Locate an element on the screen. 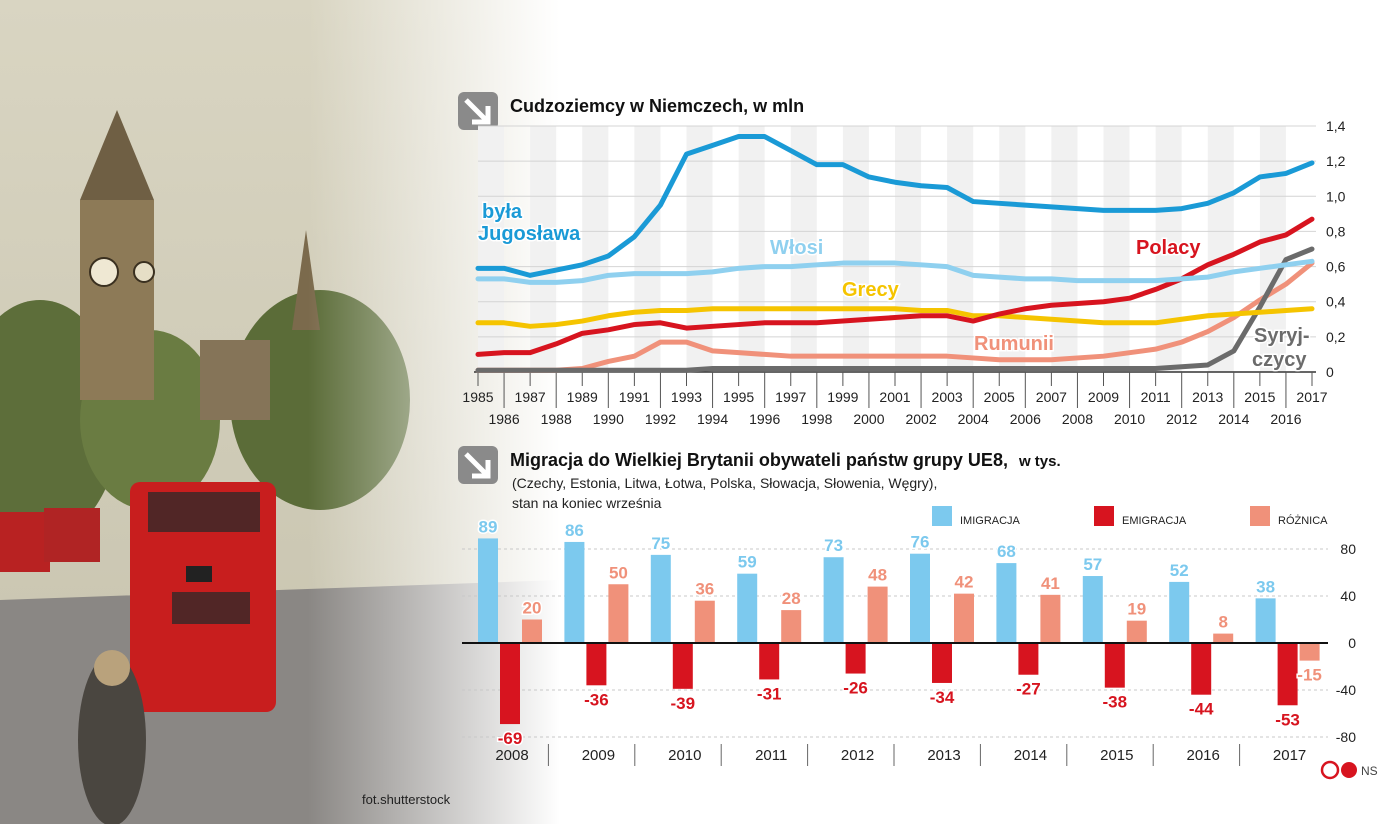  legend-label-difference: różnica is located at coordinates (1303, 519).